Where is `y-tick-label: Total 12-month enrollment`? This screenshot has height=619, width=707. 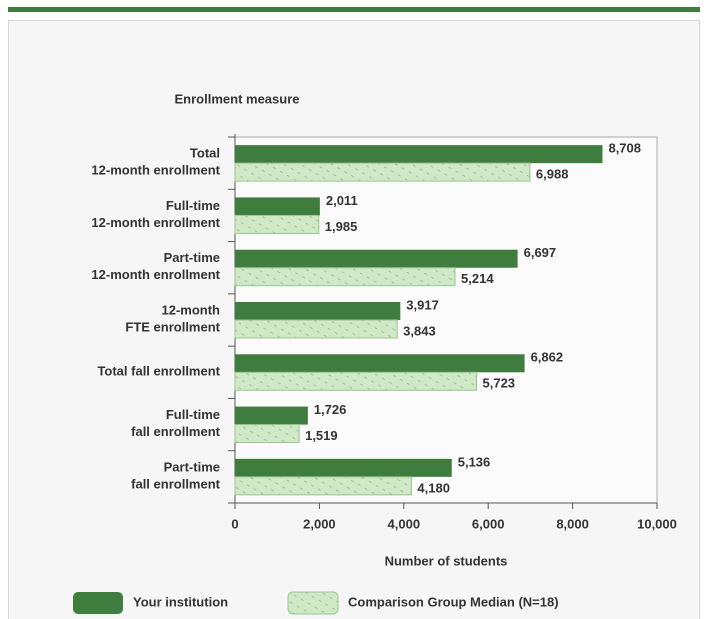
y-tick-label: Total 12-month enrollment is located at coordinates (155, 162).